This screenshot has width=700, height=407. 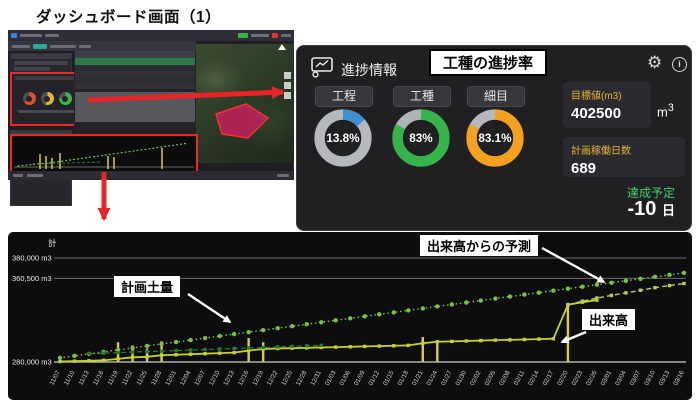 I want to click on mini-map-overlay, so click(x=253, y=91).